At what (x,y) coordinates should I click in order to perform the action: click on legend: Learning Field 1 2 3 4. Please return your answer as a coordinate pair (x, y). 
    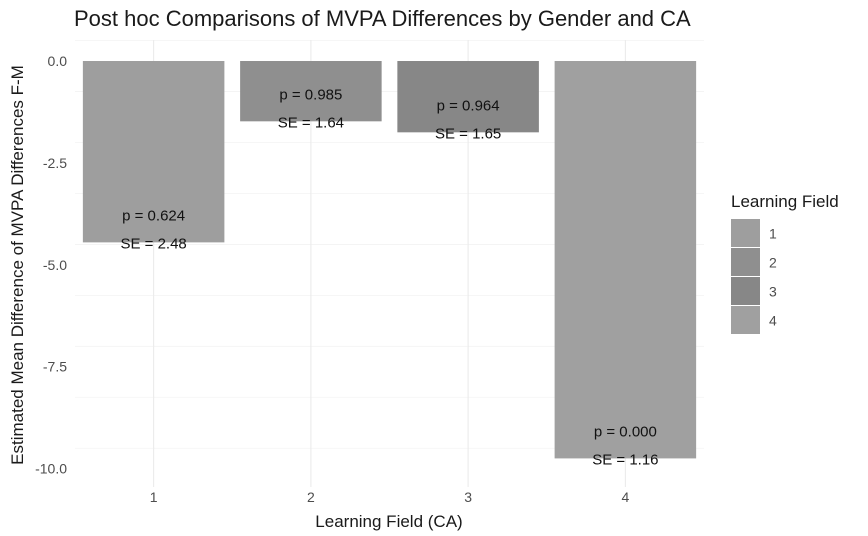
    Looking at the image, I should click on (785, 263).